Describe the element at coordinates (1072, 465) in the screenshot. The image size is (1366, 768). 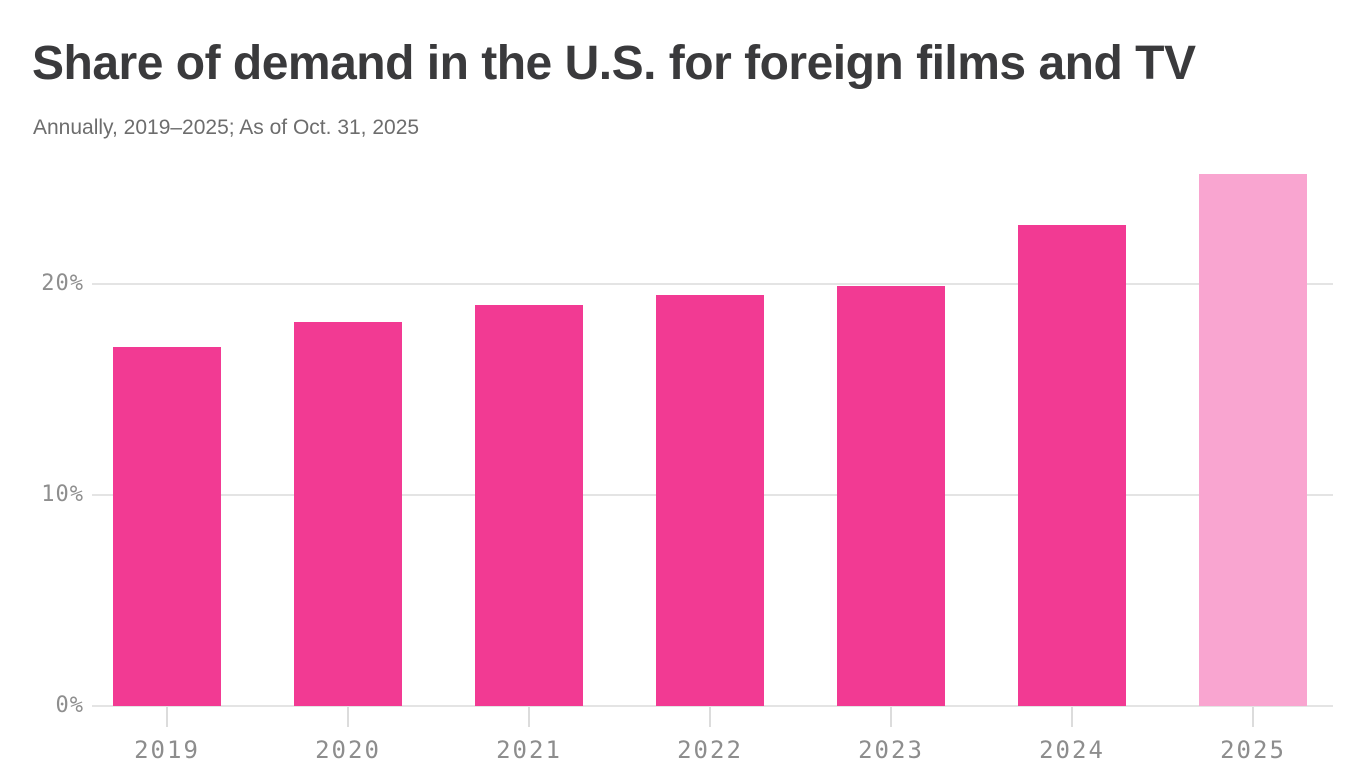
I see `bar-2024` at that location.